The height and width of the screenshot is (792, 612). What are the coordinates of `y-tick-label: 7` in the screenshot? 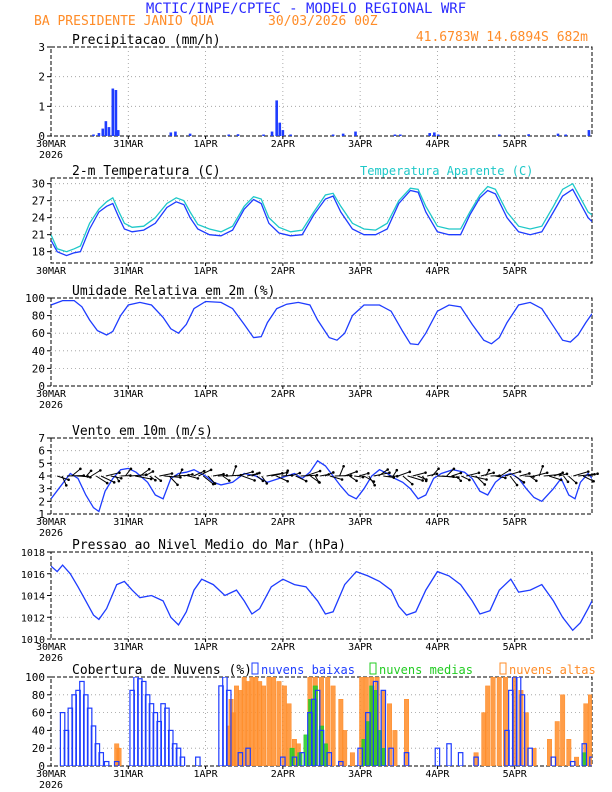 It's located at (41, 438).